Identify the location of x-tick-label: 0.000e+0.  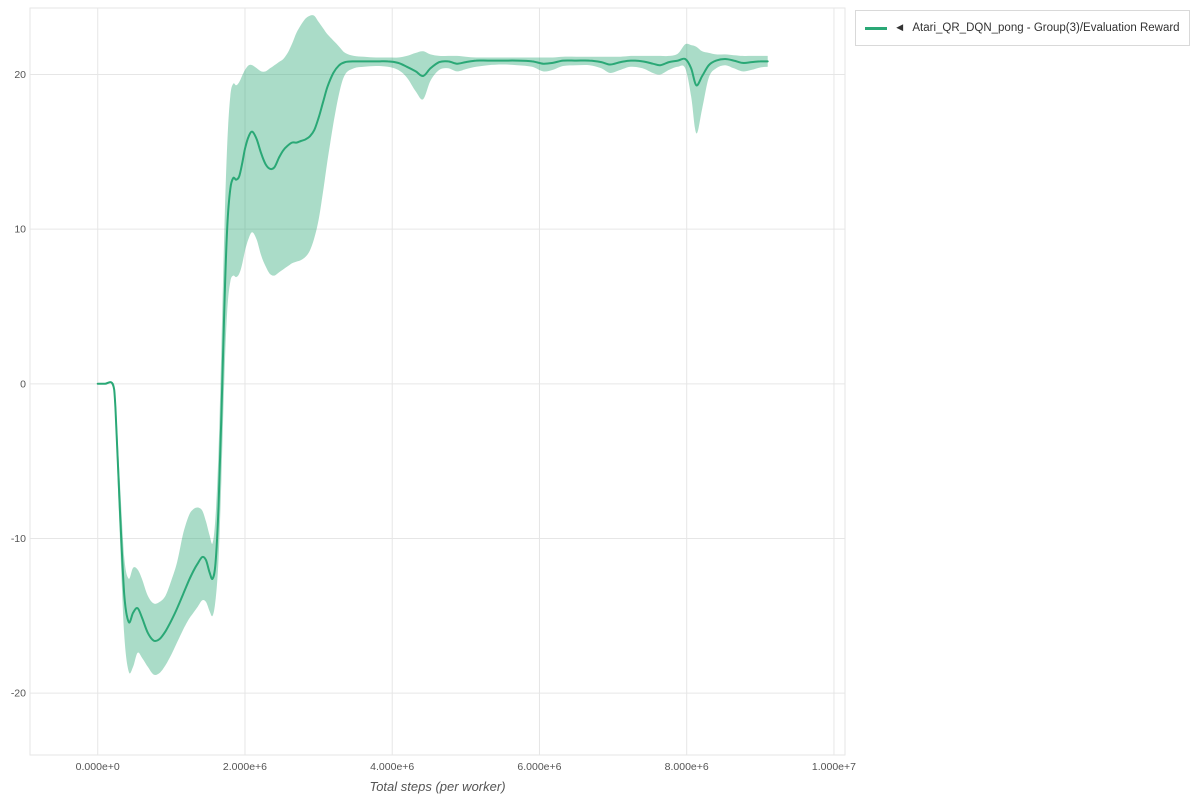
(98, 767).